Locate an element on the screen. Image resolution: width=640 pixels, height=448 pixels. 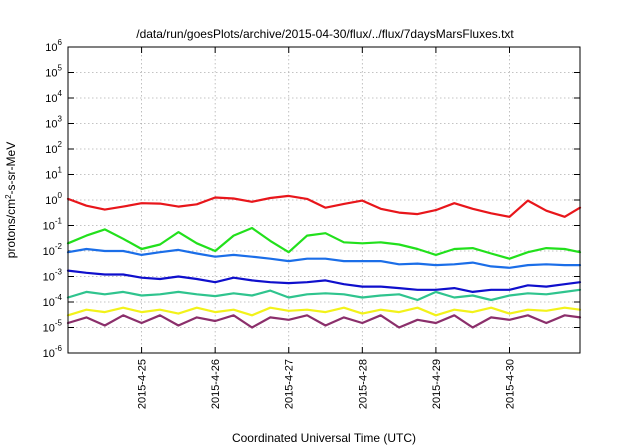
y-tick-label: 10³ is located at coordinates (53, 123).